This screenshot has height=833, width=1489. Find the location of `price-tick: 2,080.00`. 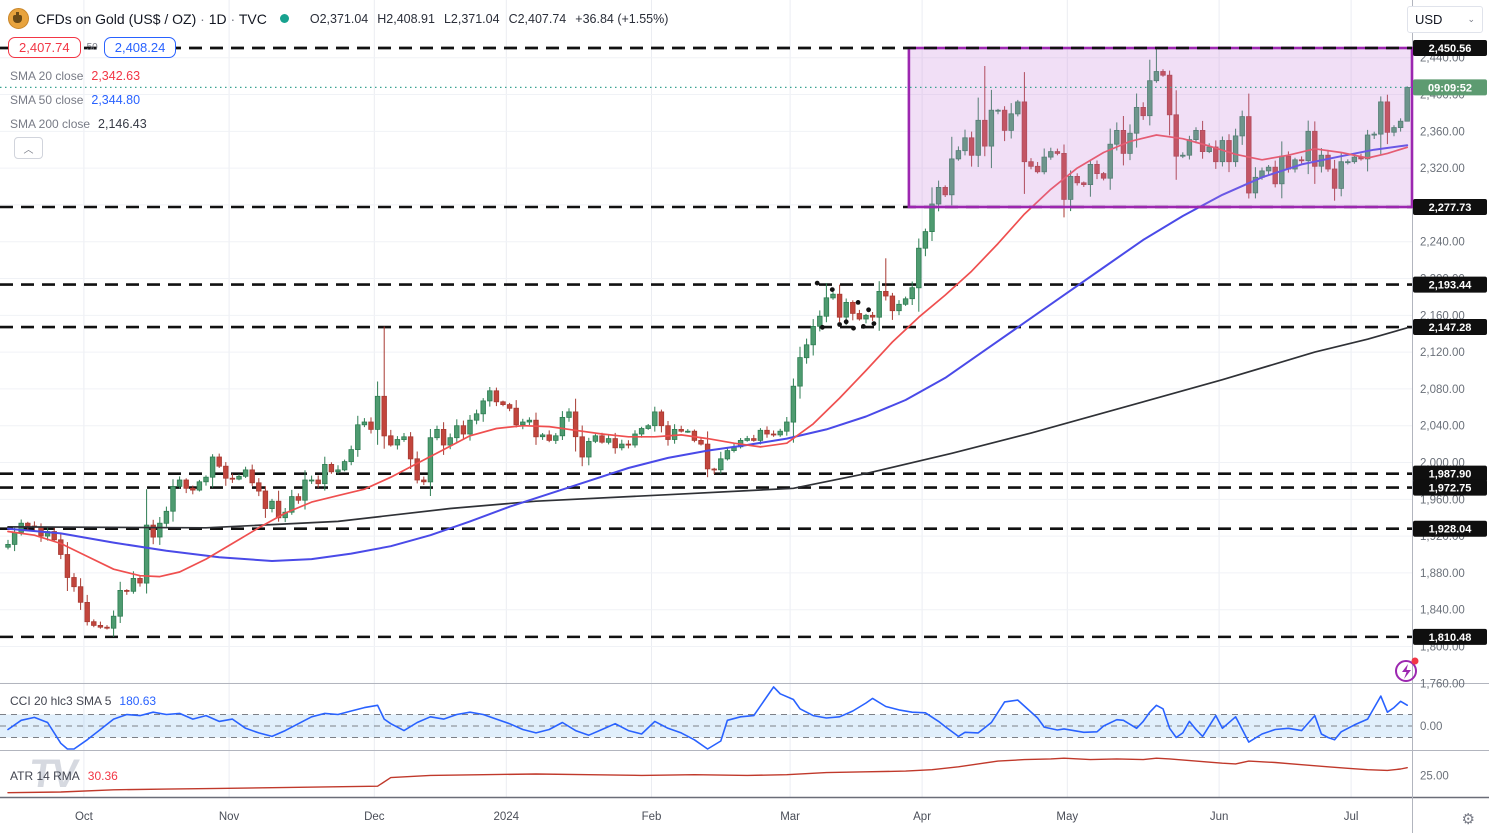

price-tick: 2,080.00 is located at coordinates (1442, 390).